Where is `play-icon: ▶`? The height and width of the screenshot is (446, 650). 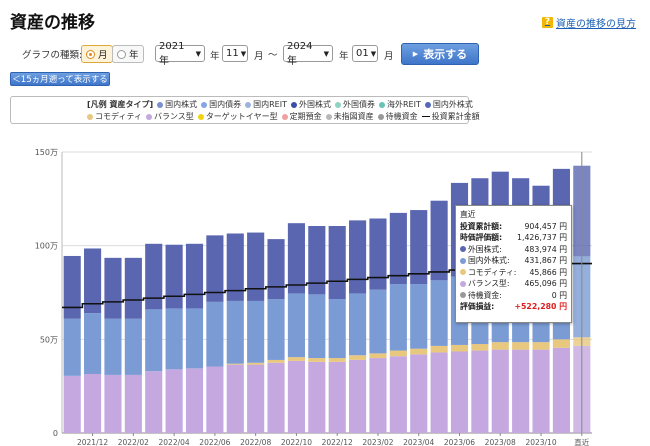
play-icon: ▶ is located at coordinates (415, 54).